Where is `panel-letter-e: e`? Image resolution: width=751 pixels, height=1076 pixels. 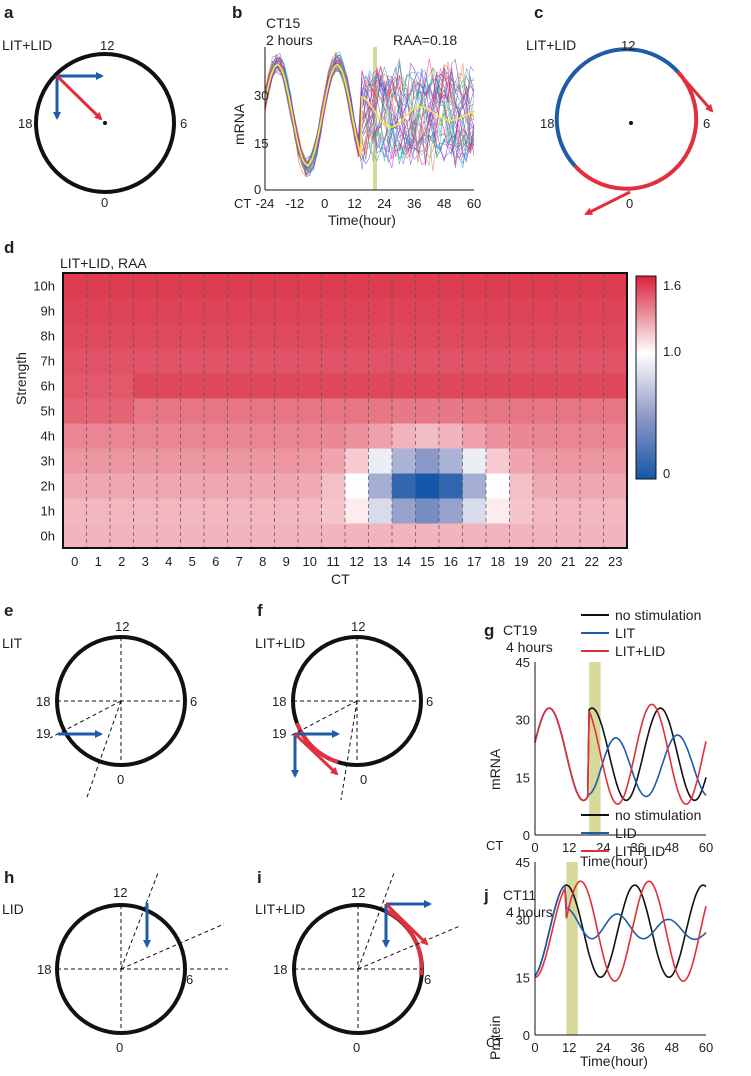 panel-letter-e: e is located at coordinates (8, 610).